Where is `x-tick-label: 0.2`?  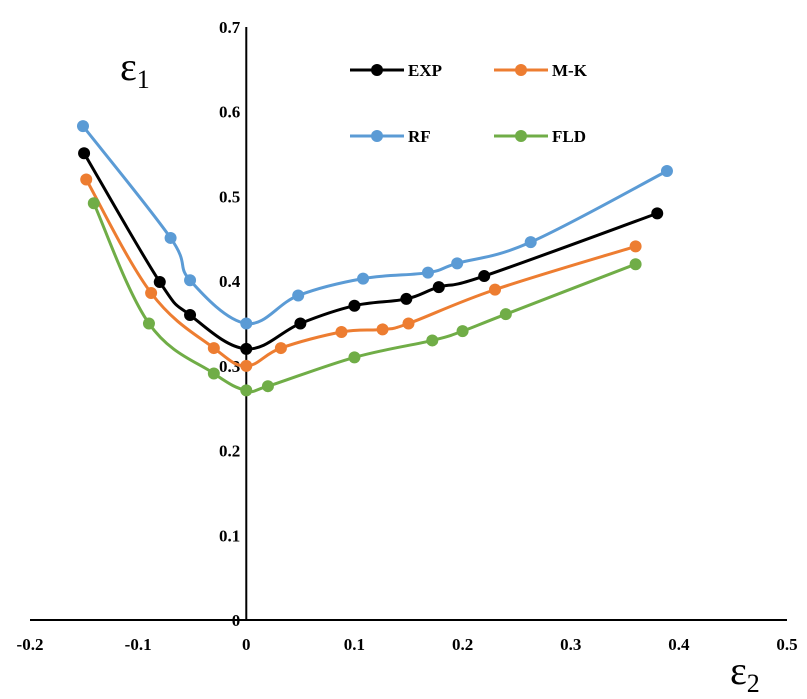 x-tick-label: 0.2 is located at coordinates (462, 644).